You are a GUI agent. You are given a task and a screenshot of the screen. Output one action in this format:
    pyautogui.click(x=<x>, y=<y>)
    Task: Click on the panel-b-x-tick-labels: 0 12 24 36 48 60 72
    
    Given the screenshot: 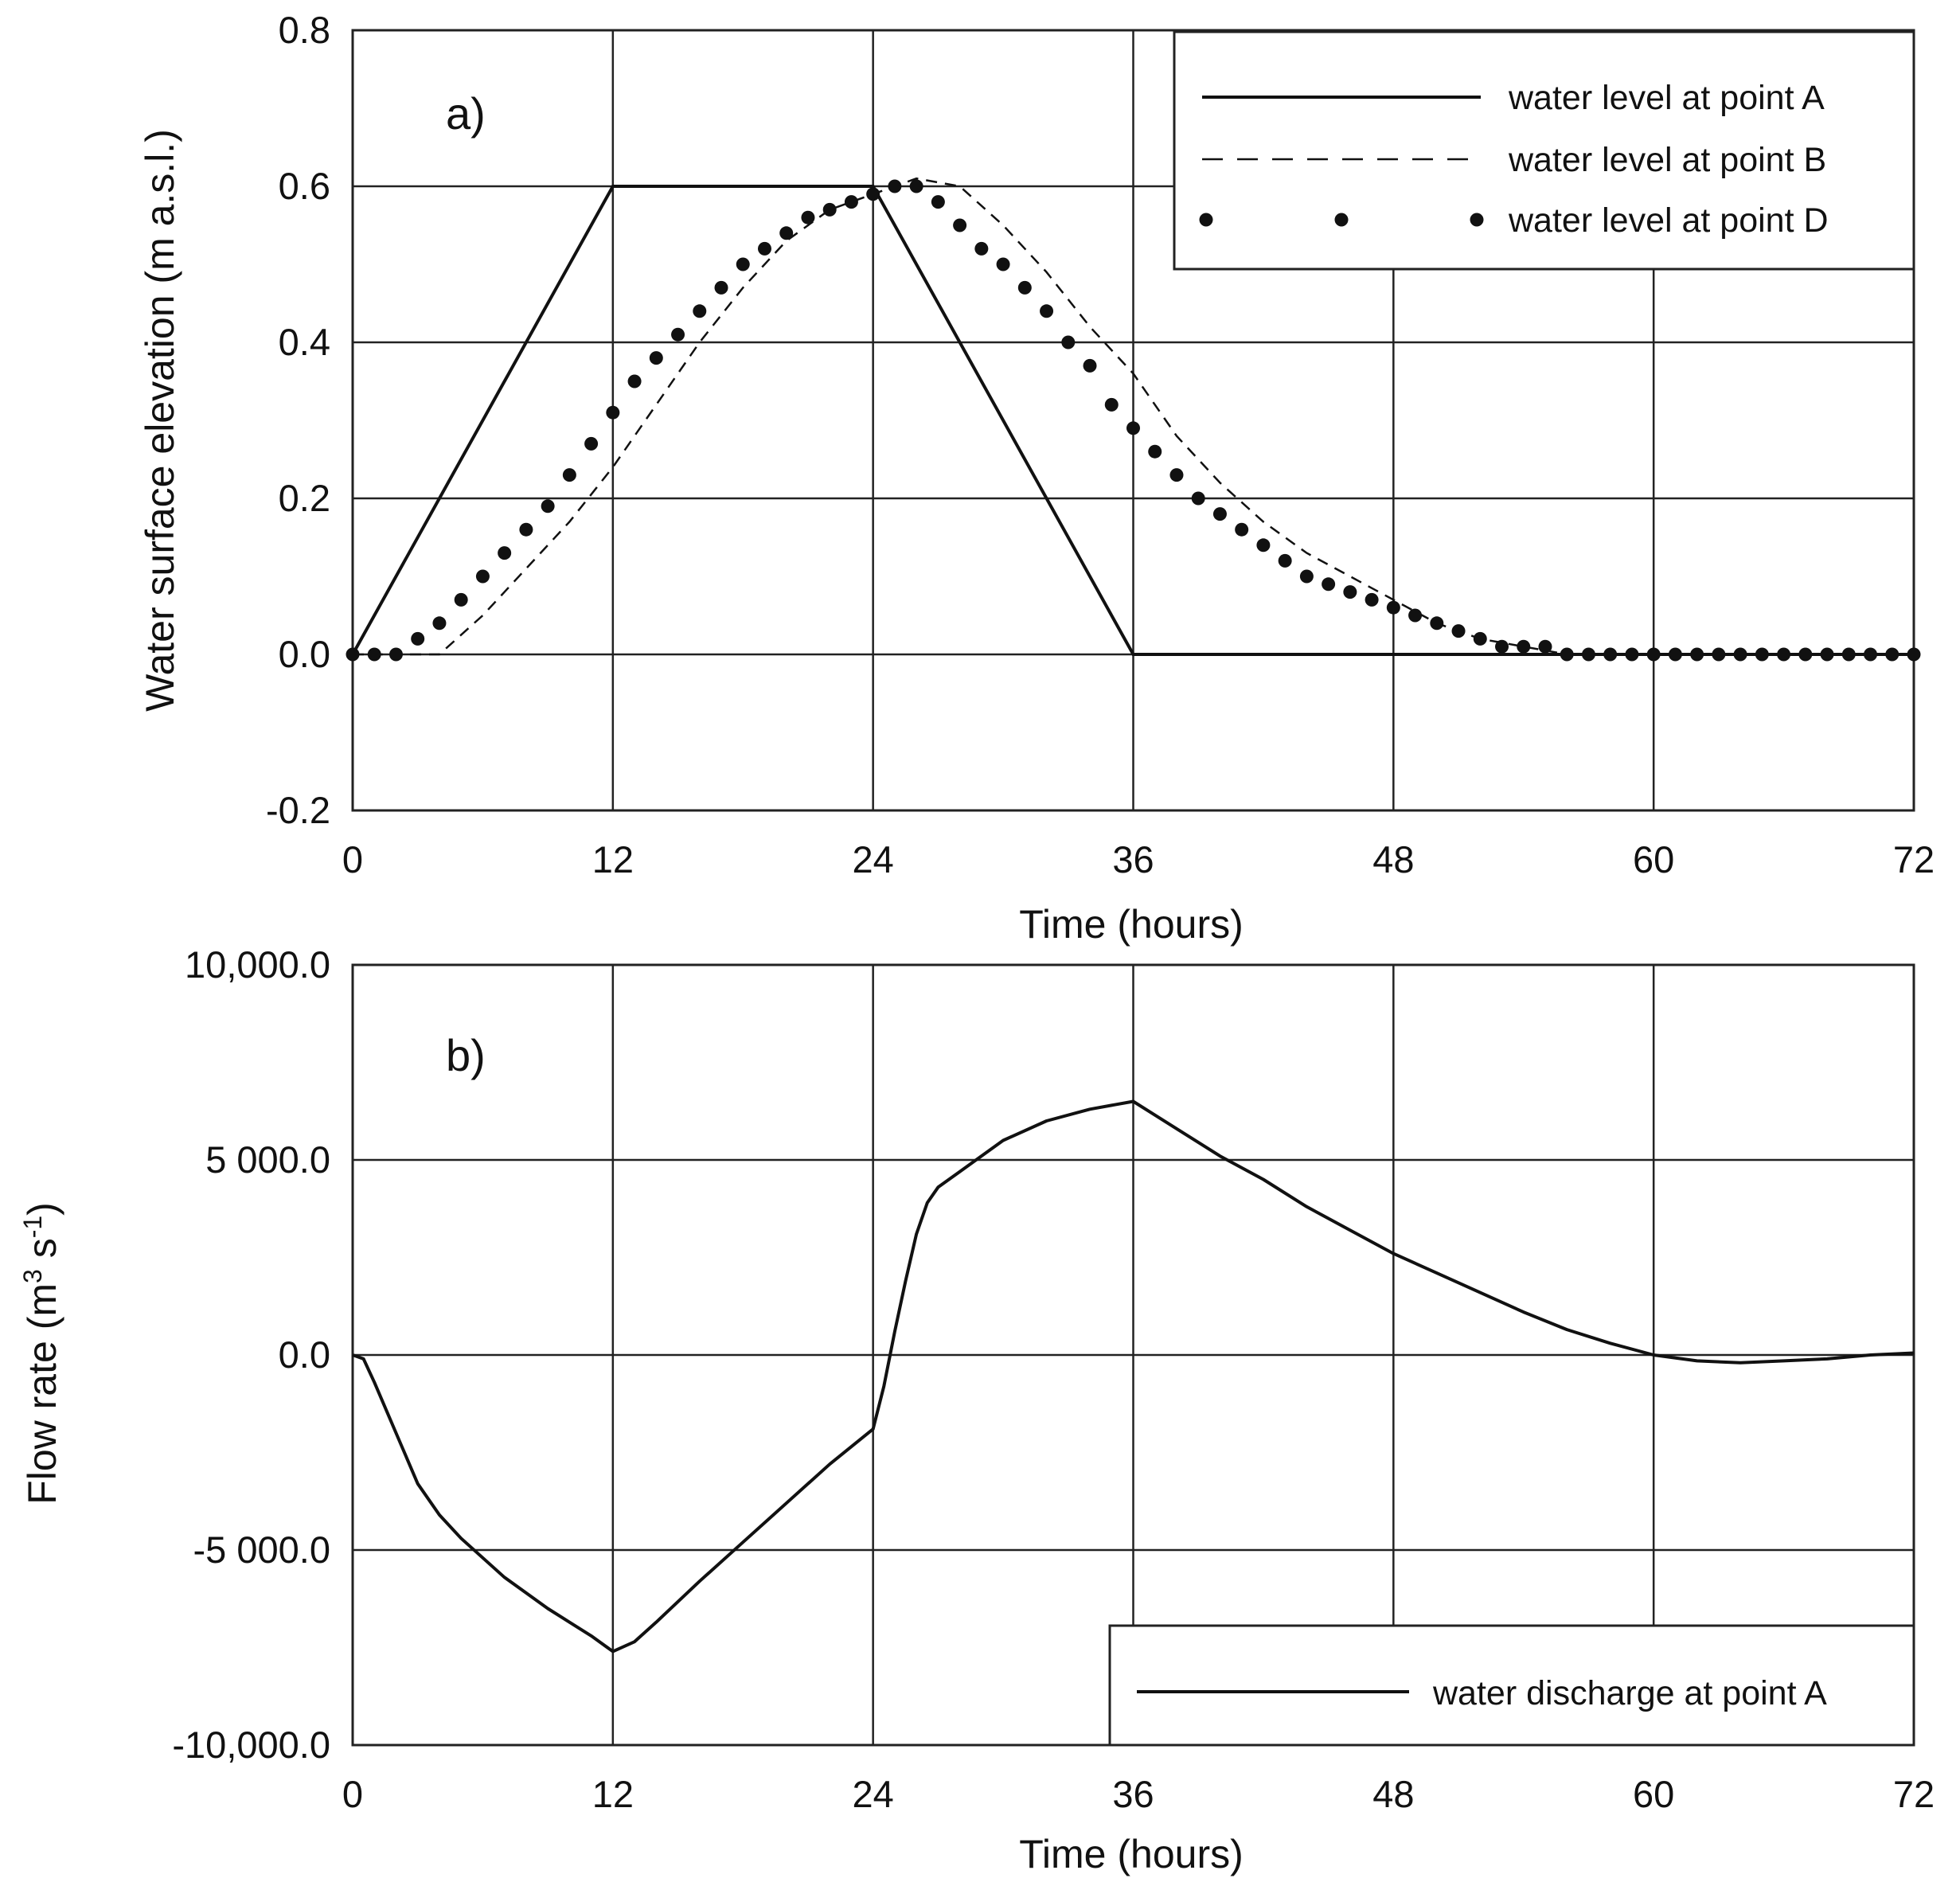 What is the action you would take?
    pyautogui.click(x=1138, y=1794)
    